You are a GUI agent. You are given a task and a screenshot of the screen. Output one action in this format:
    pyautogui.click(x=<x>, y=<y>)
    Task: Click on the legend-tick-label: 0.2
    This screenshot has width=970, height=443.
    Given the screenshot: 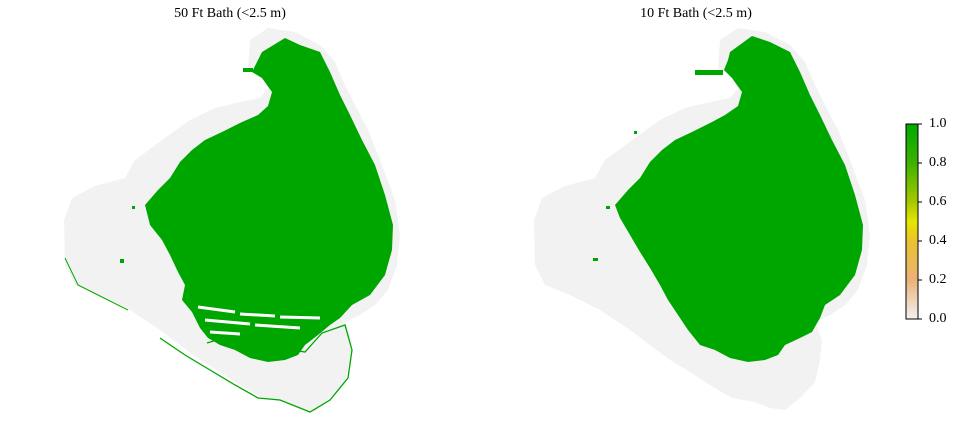 What is the action you would take?
    pyautogui.click(x=938, y=279)
    